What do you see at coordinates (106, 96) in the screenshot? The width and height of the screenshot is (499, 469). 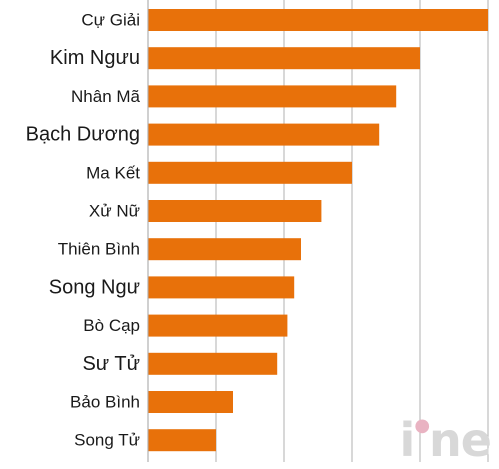 I see `category-label: Nhân Mã` at bounding box center [106, 96].